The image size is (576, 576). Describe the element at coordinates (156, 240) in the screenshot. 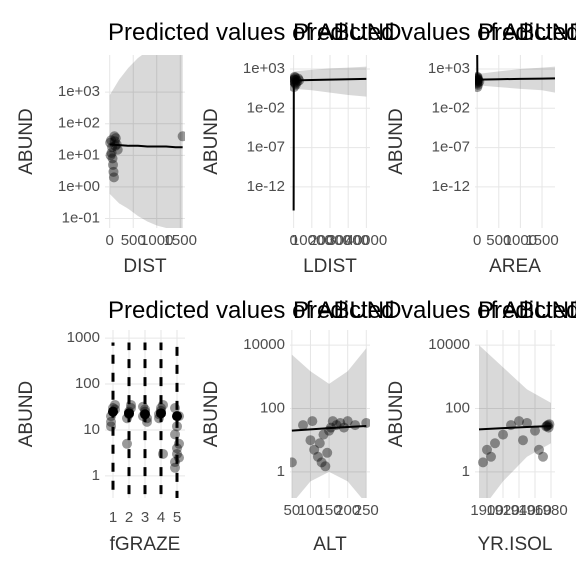

I see `x-tick-label: 1000` at that location.